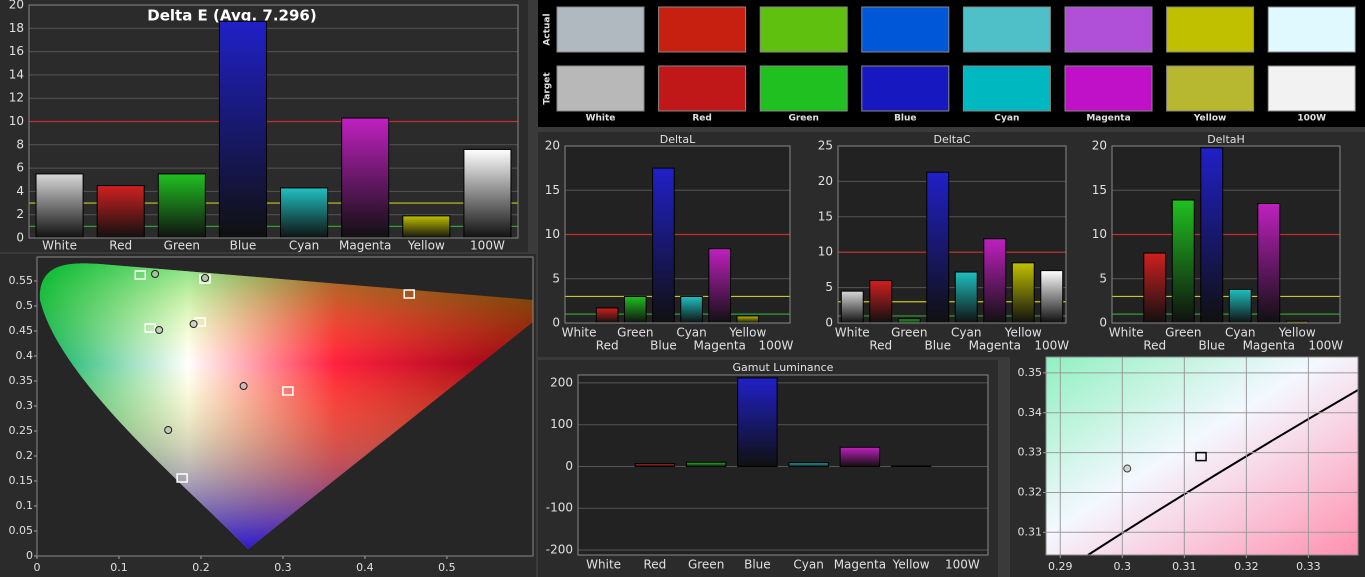 The width and height of the screenshot is (1365, 577). What do you see at coordinates (1226, 139) in the screenshot?
I see `chart-title: DeltaH` at bounding box center [1226, 139].